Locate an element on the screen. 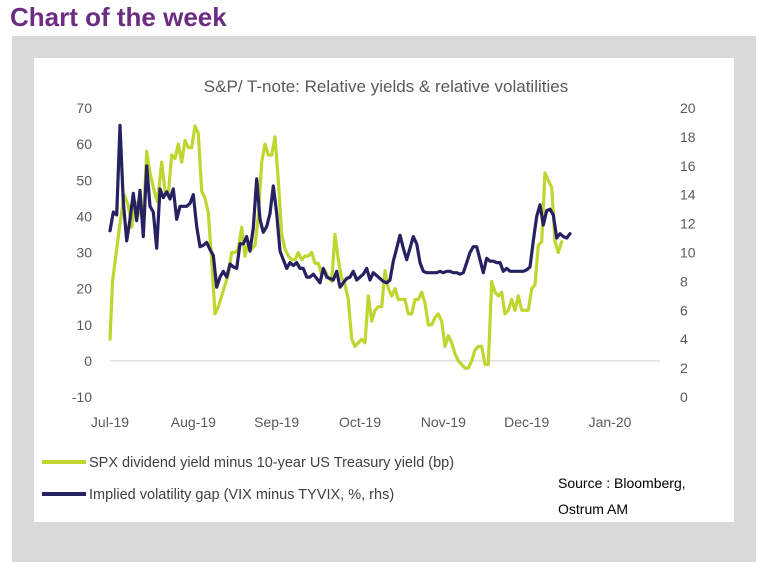  x-tick-label: Oct-19 is located at coordinates (360, 422).